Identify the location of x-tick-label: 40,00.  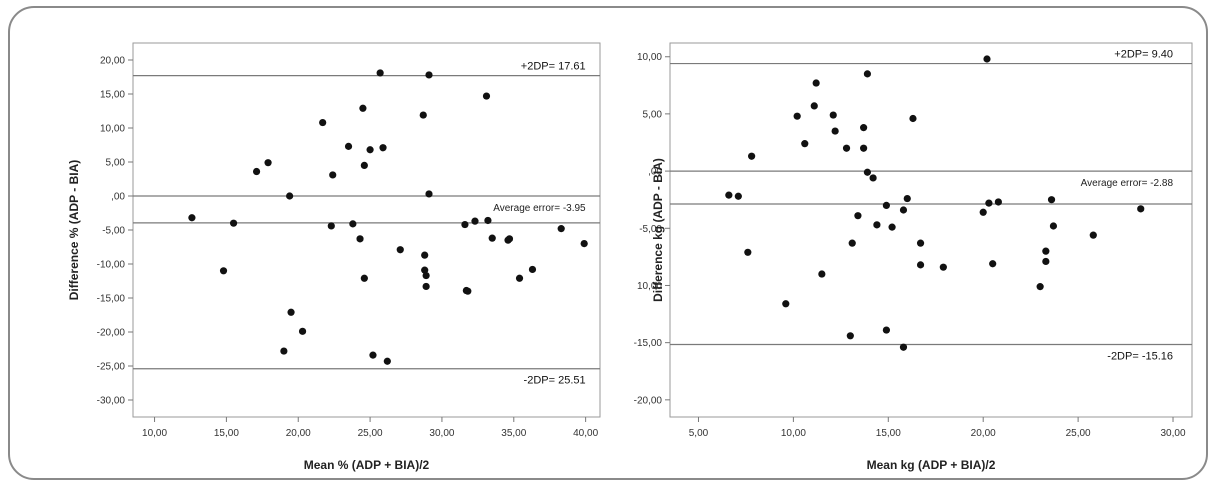
(585, 433).